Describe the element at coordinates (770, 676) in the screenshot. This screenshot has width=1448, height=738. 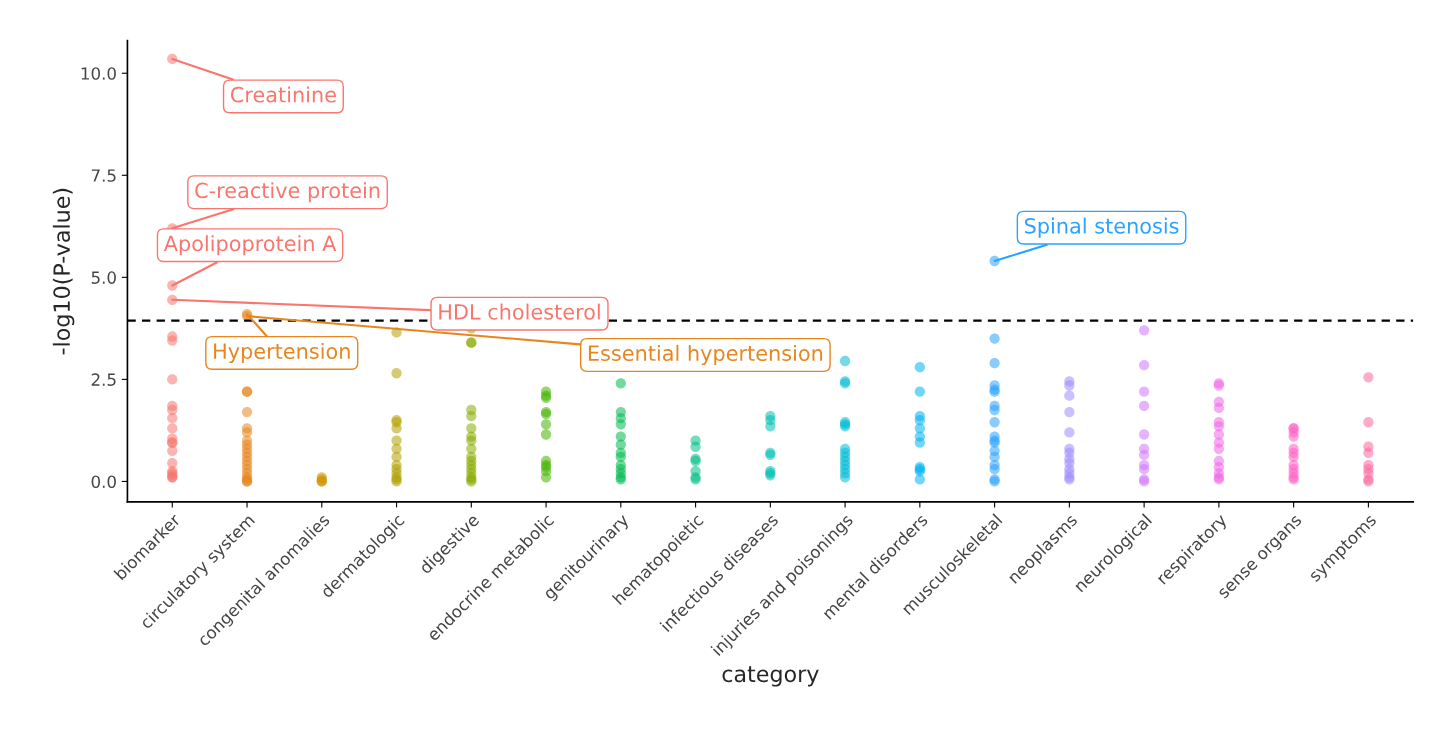
I see `x-axis-title: category` at that location.